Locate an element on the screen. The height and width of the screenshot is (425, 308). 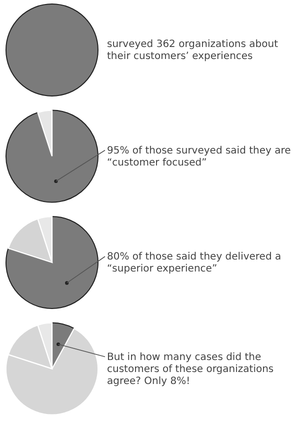
text: 80% of those said they delivered a “superior experience” is located at coordinates (194, 263).